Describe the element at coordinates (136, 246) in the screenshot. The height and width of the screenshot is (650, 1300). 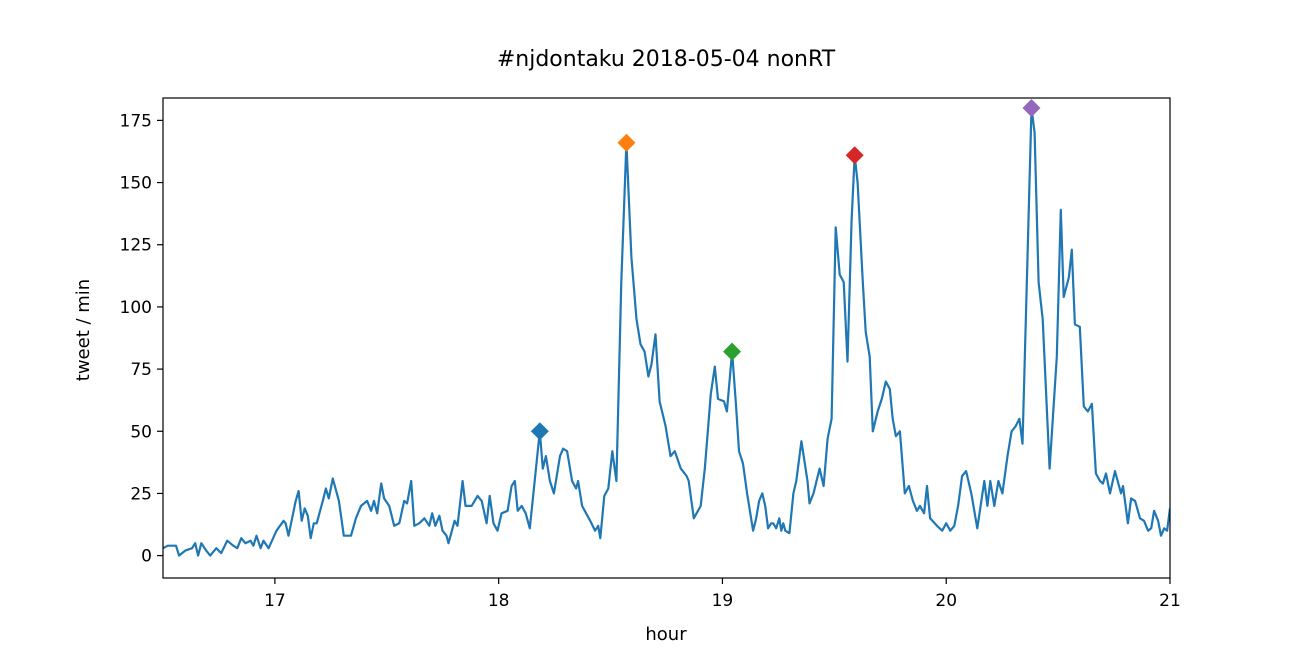
I see `y-tick-label: 125` at that location.